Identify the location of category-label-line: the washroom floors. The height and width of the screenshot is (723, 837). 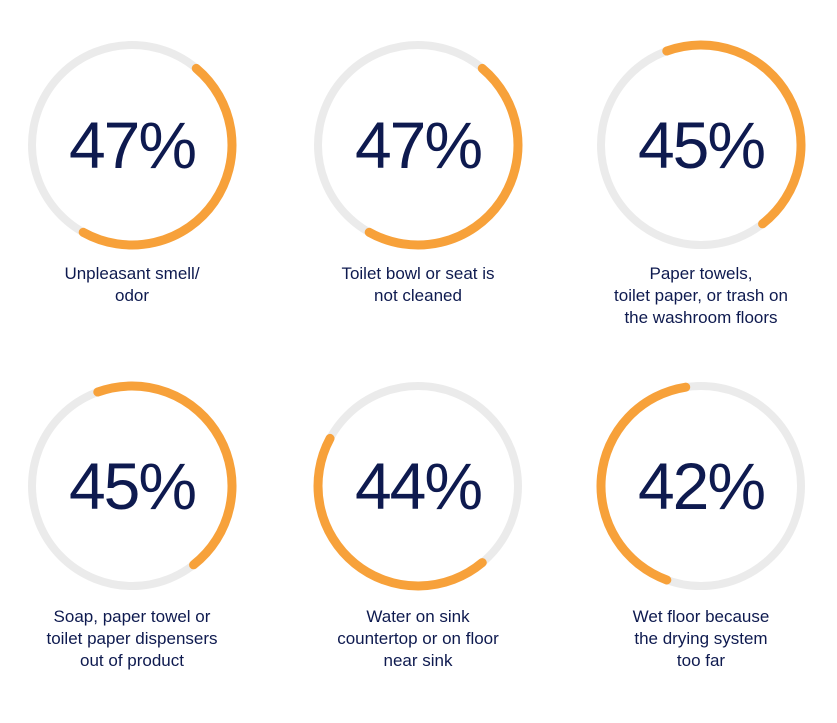
(701, 317).